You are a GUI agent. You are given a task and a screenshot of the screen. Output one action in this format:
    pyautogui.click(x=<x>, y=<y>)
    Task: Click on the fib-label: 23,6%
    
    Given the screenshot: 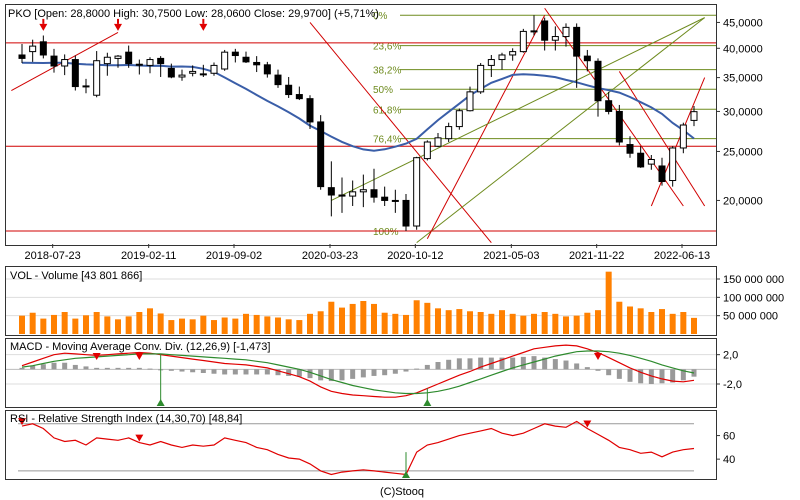 What is the action you would take?
    pyautogui.click(x=387, y=47)
    